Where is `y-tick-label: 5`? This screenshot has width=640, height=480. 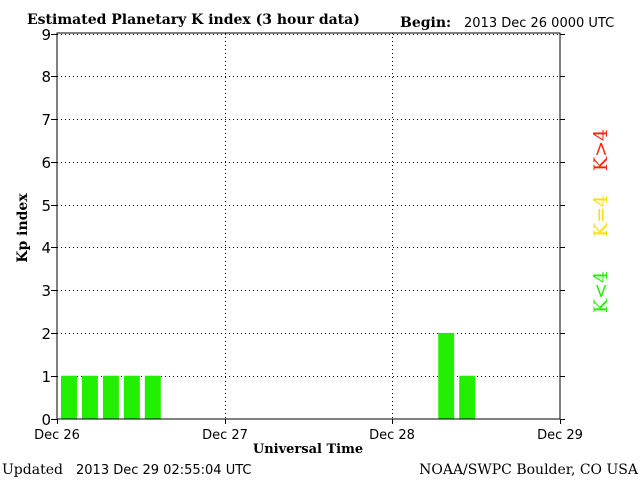
y-tick-label: 5 is located at coordinates (46, 206).